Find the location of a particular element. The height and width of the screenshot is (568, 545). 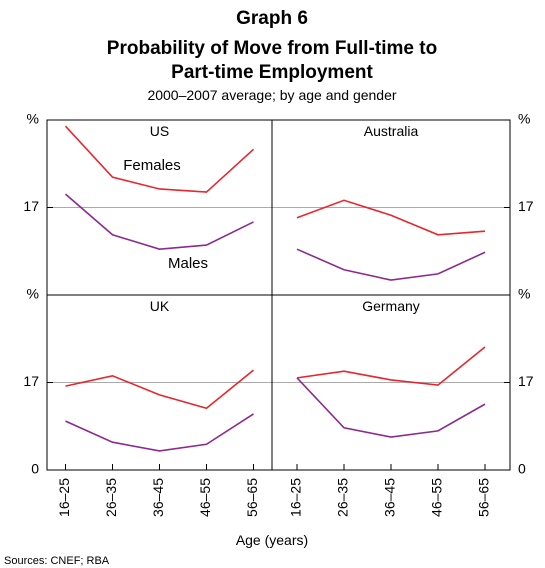

panel-title: Australia is located at coordinates (391, 131).